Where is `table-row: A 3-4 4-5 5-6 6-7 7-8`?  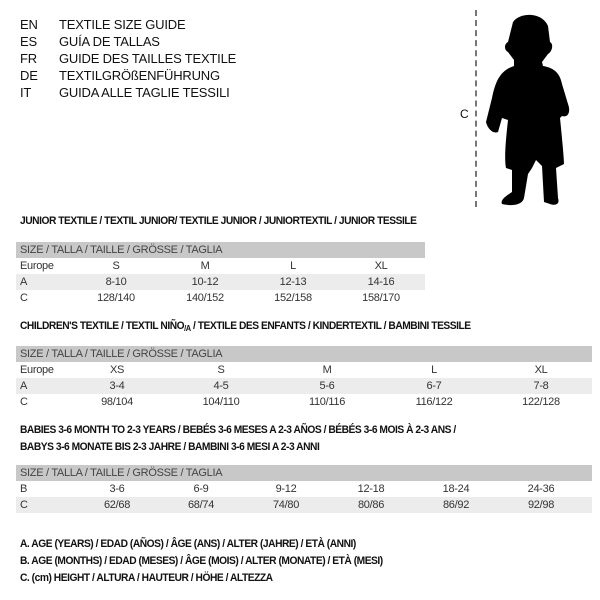 table-row: A 3-4 4-5 5-6 6-7 7-8 is located at coordinates (304, 386).